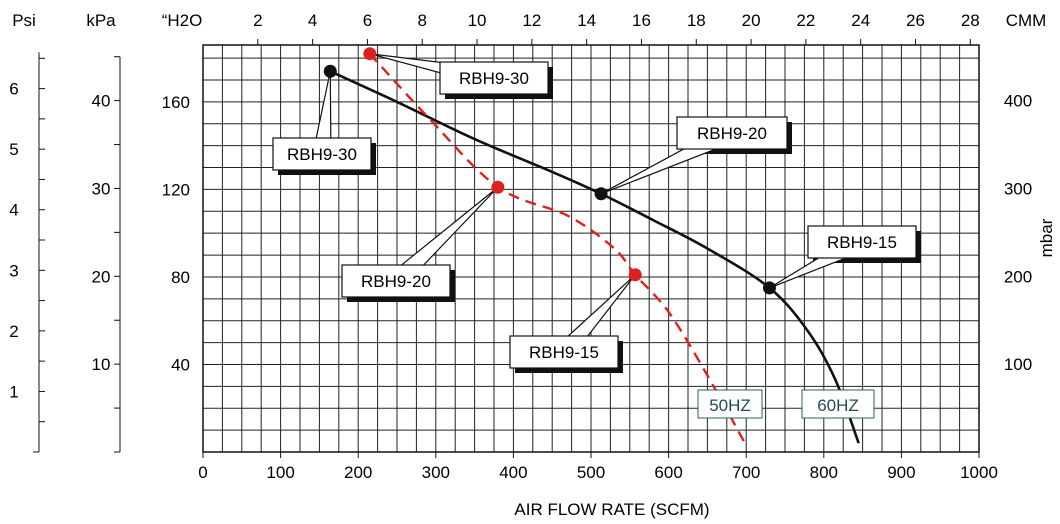 This screenshot has height=524, width=1060. Describe the element at coordinates (13, 149) in the screenshot. I see `psi-tick-label: 5` at that location.